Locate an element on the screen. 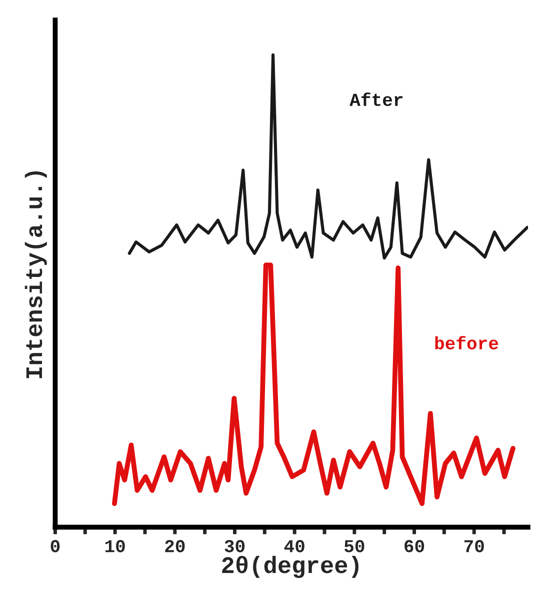  x-tick-label: 70 is located at coordinates (474, 546).